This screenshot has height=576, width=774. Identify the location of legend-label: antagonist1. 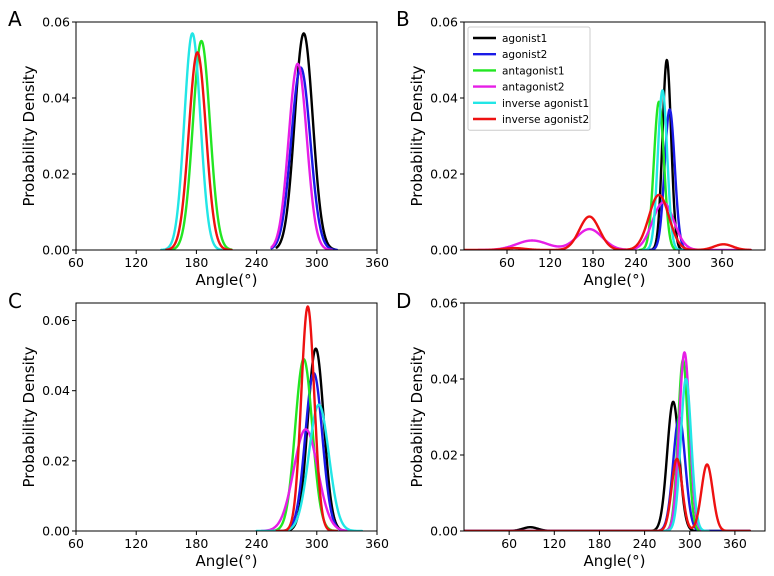
(533, 71).